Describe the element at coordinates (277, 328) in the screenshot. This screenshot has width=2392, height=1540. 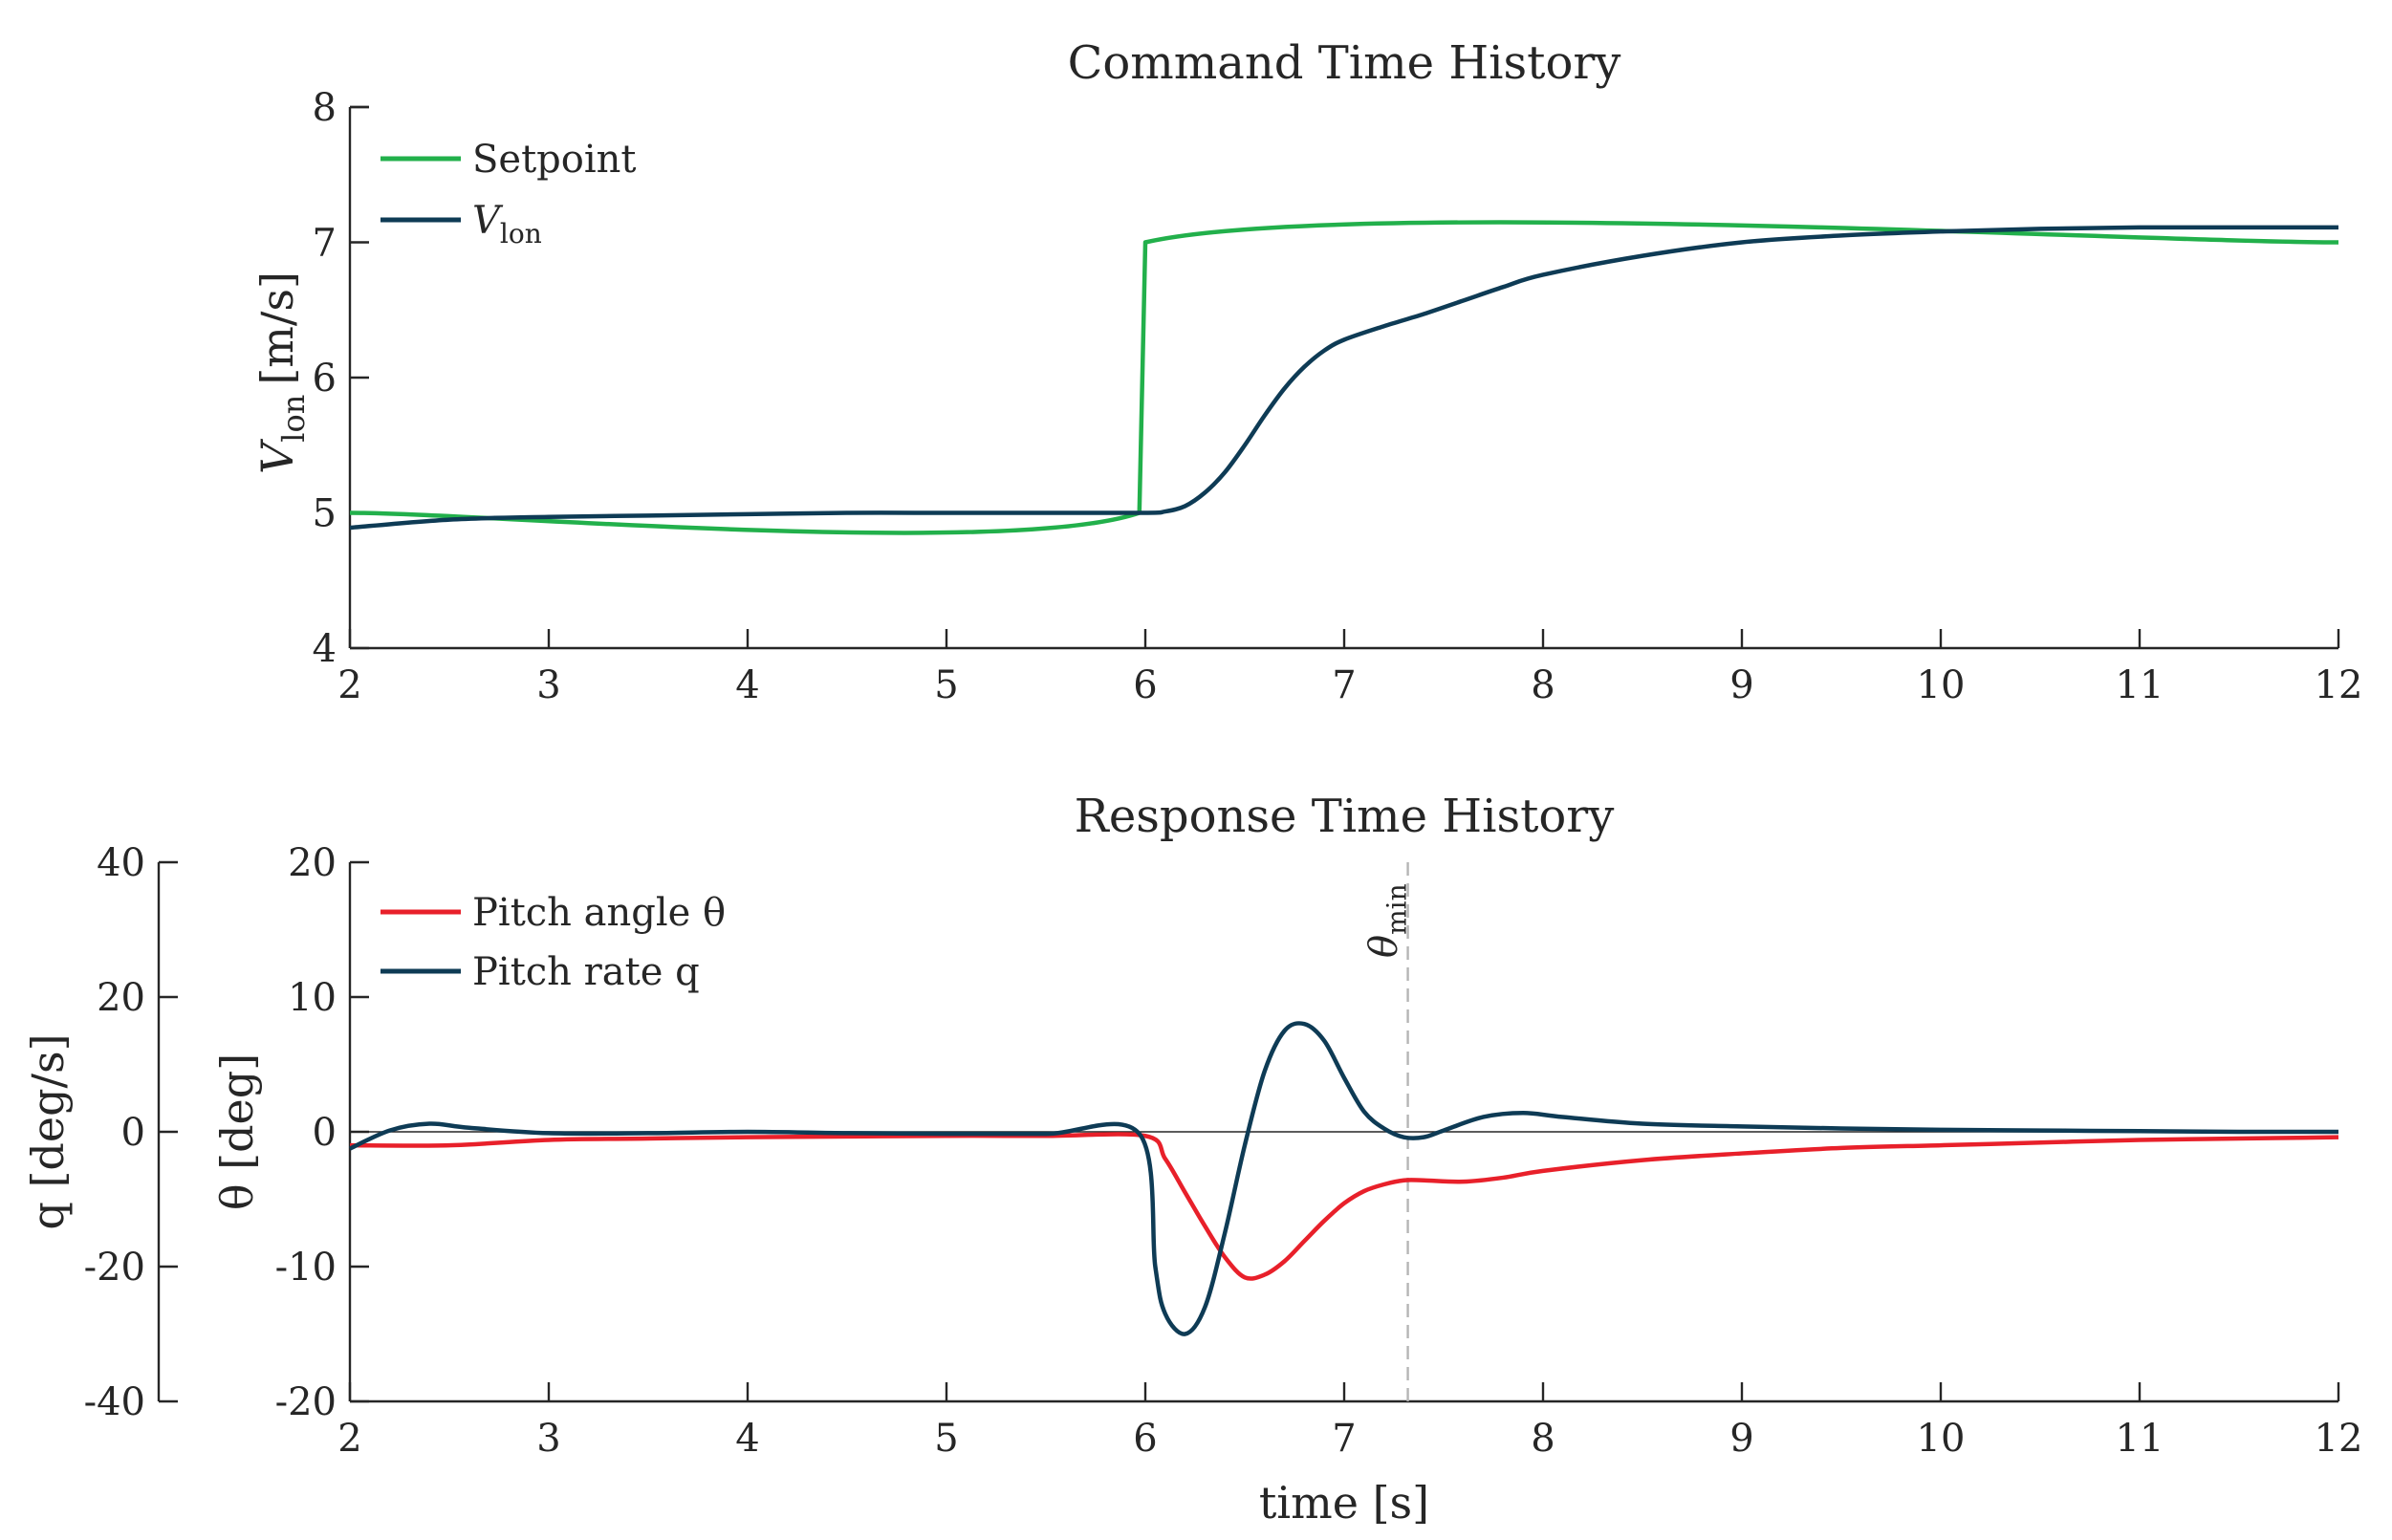
I see `command-chart-y-label-unit: [m/s]` at that location.